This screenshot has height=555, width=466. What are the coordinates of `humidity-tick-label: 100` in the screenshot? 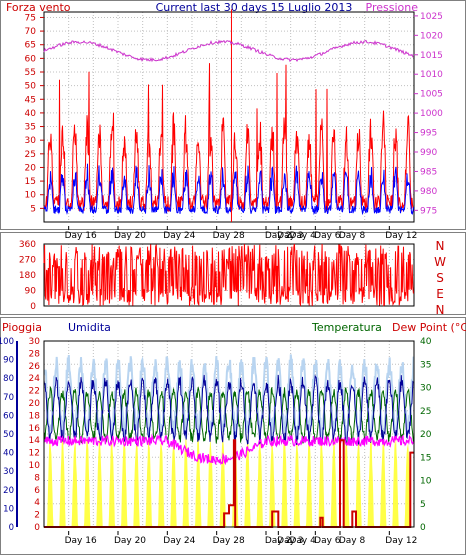 It's located at (7, 342).